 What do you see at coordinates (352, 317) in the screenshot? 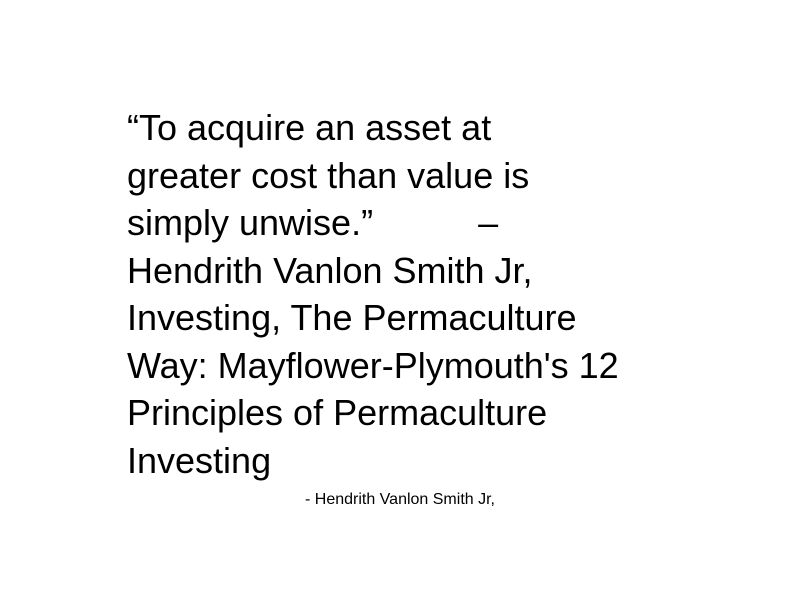
I see `quote-line-5: Investing, The Permaculture` at bounding box center [352, 317].